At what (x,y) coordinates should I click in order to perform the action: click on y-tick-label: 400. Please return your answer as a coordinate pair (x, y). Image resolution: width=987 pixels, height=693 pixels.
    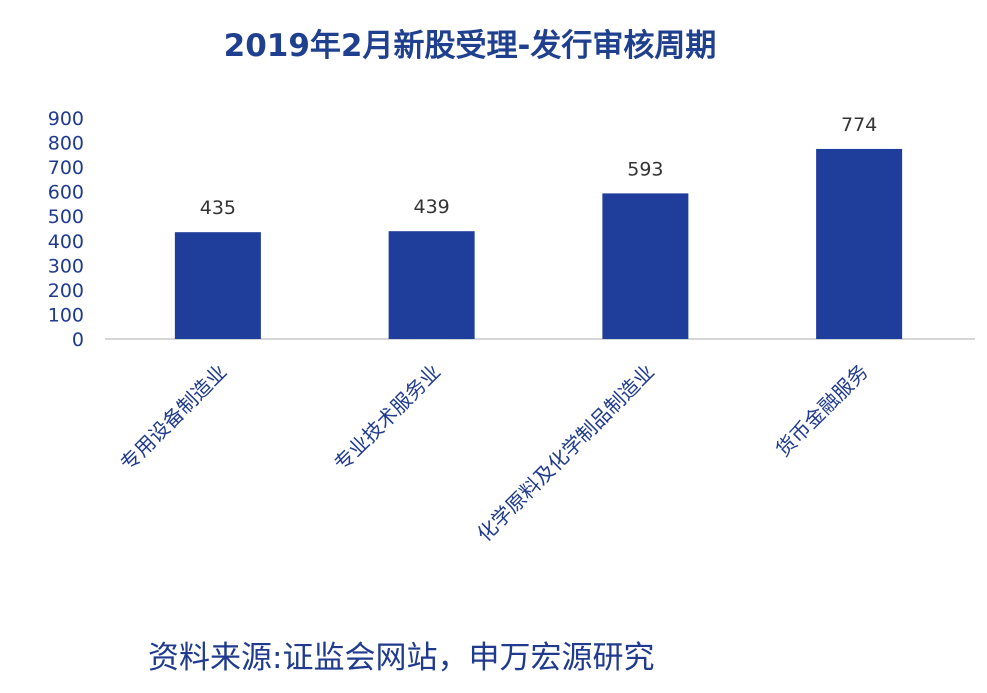
    Looking at the image, I should click on (66, 242).